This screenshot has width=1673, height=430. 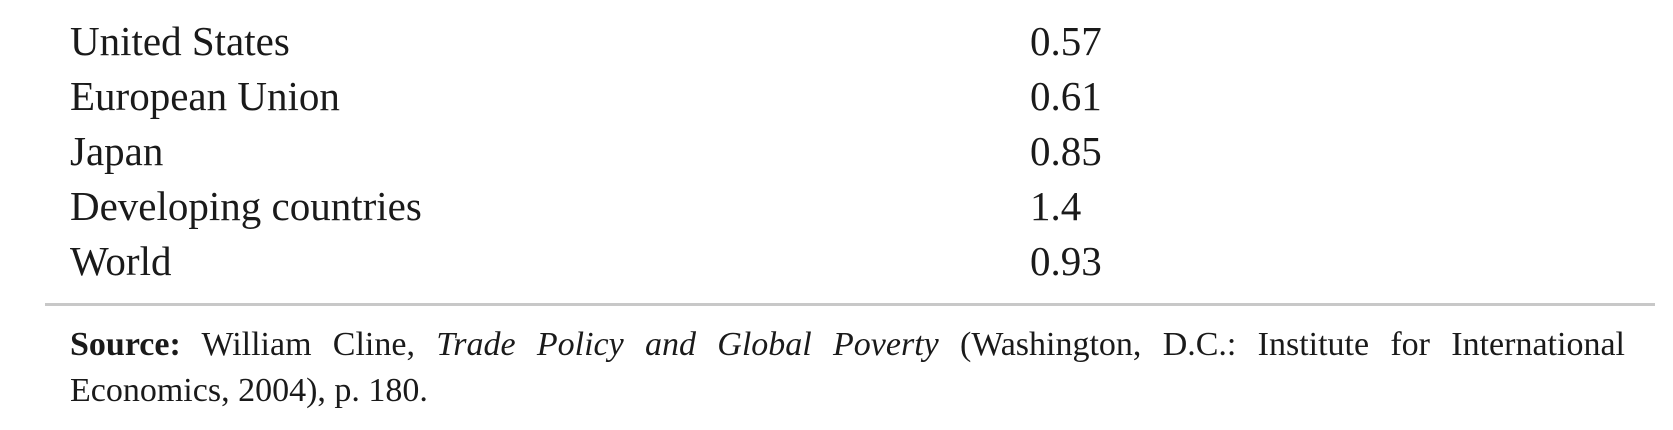 I want to click on table-bottom-rule, so click(x=850, y=304).